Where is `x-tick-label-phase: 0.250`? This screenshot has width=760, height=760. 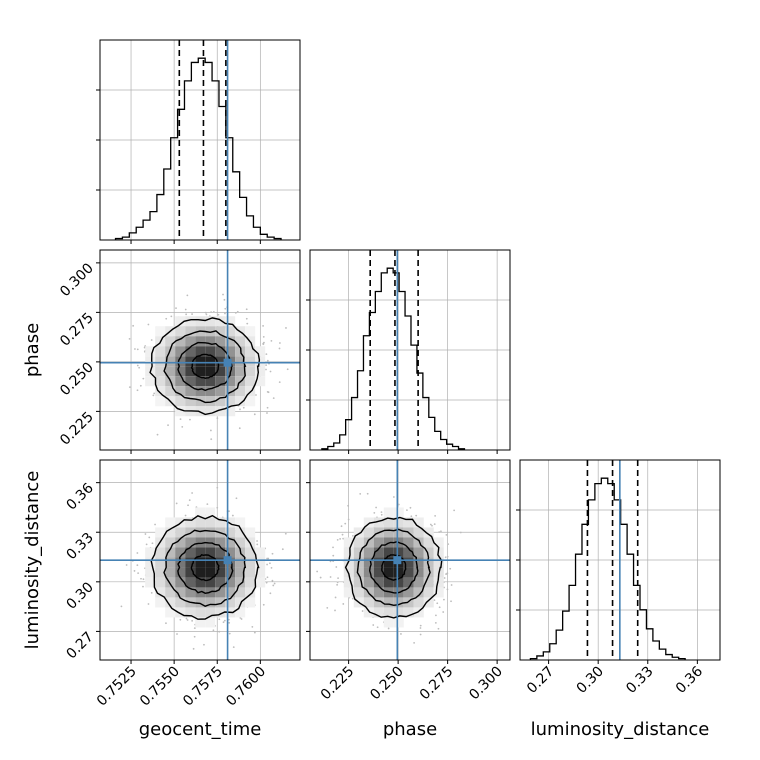
x-tick-label-phase: 0.250 is located at coordinates (387, 684).